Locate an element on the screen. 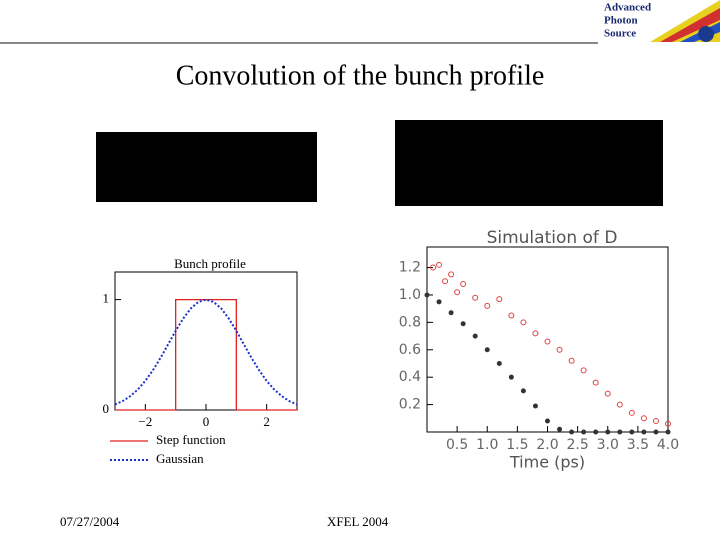 This screenshot has height=540, width=720. y-tick-label: 1 is located at coordinates (106, 298).